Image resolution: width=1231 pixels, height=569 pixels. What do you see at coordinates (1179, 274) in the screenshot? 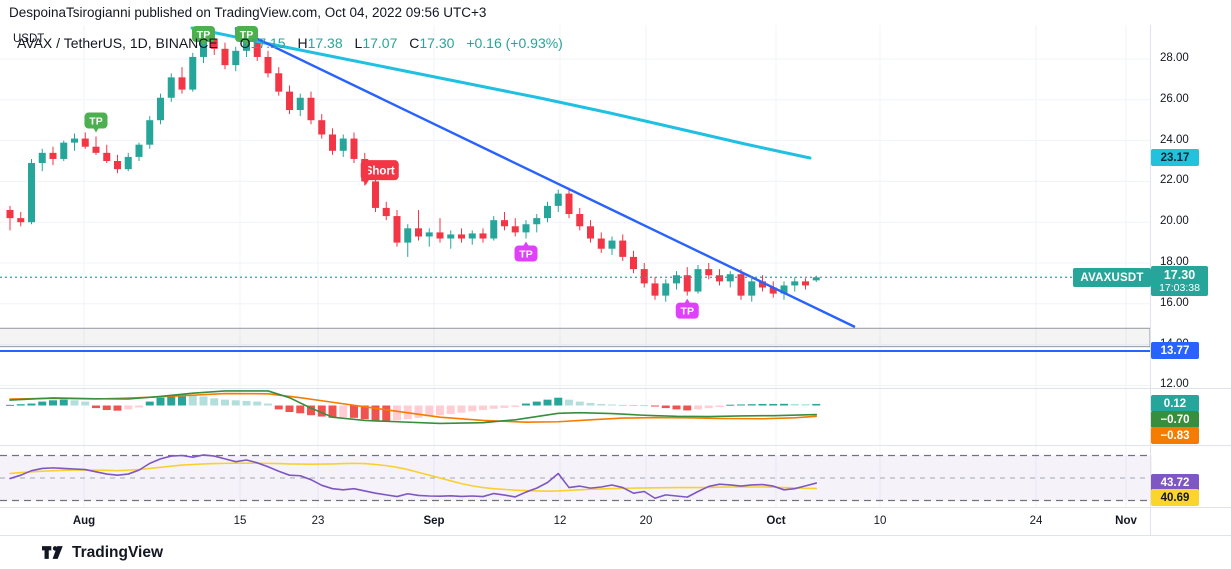
I see `last-price-value: 17.30` at bounding box center [1179, 274].